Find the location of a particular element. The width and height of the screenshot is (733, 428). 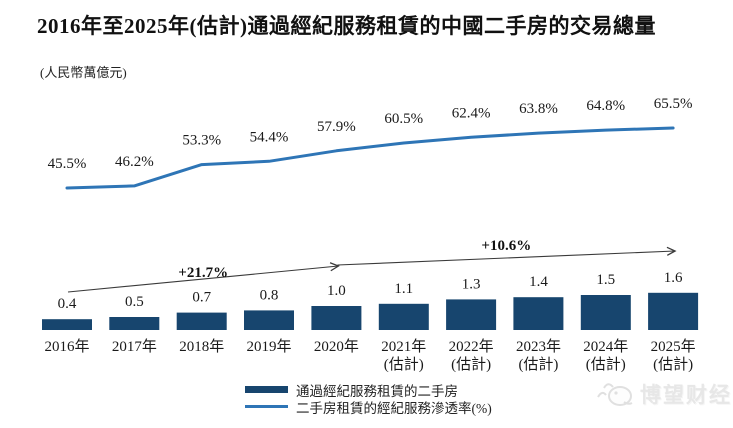

mascot-doodle-icon is located at coordinates (615, 394).